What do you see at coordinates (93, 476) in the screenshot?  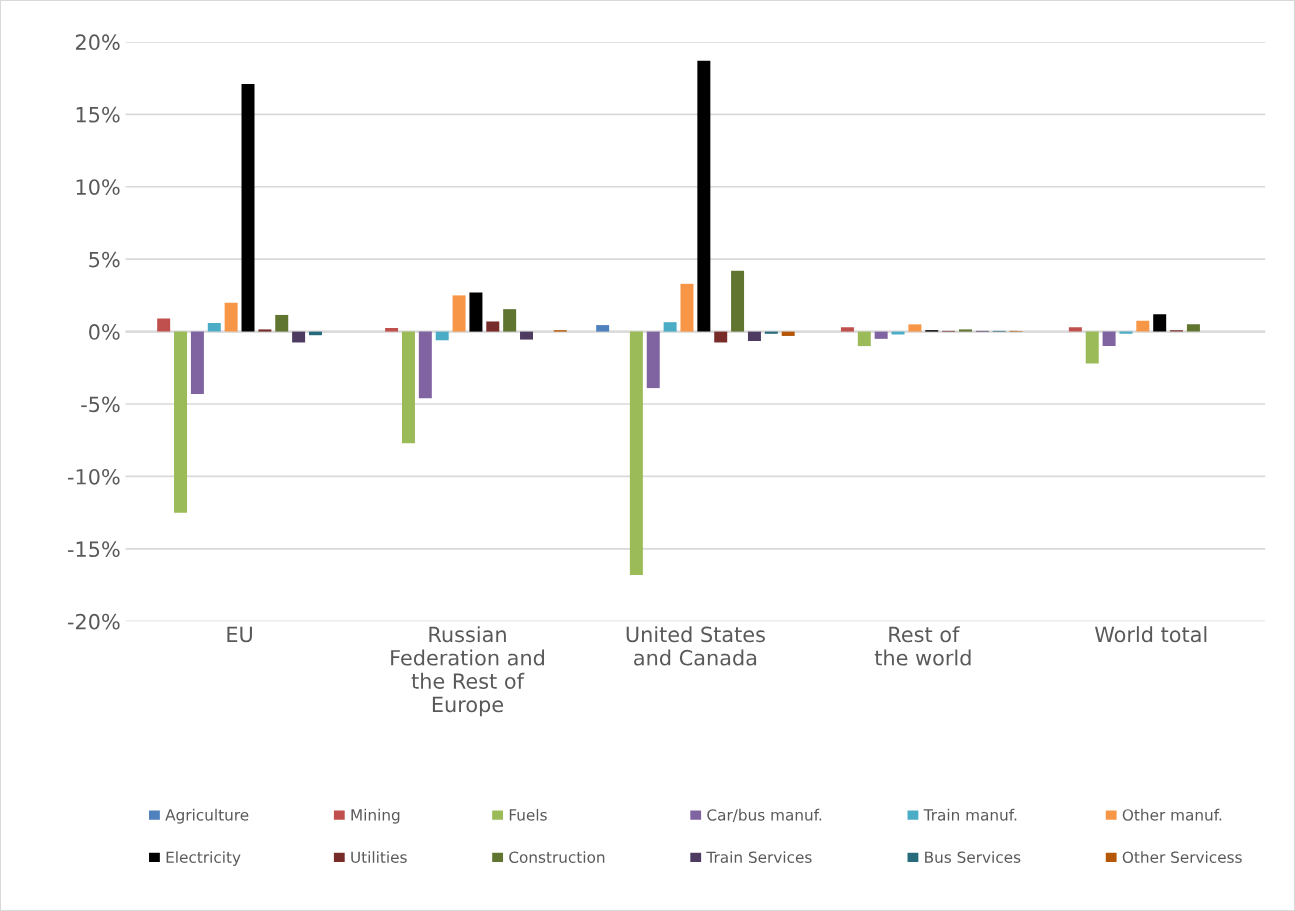 I see `y-tick-label: -10%` at bounding box center [93, 476].